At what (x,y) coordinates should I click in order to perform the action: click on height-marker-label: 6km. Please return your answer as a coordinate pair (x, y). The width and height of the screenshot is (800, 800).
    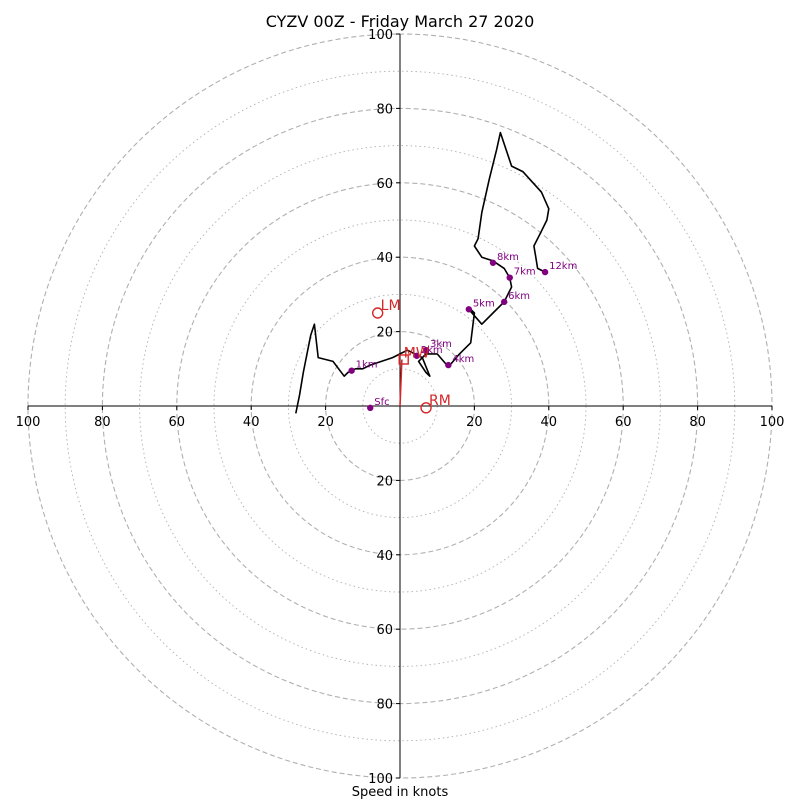
    Looking at the image, I should click on (519, 296).